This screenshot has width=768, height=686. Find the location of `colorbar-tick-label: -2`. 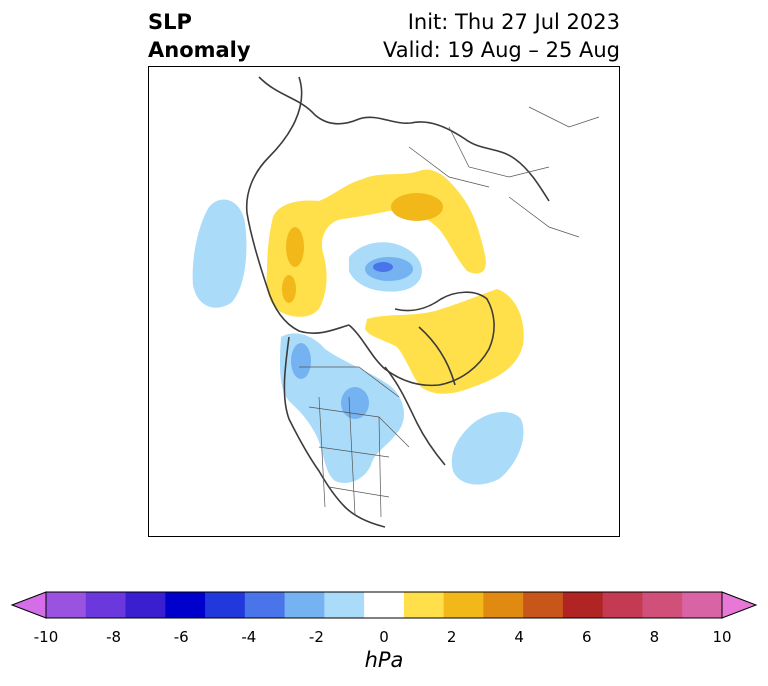

colorbar-tick-label: -2 is located at coordinates (316, 637).